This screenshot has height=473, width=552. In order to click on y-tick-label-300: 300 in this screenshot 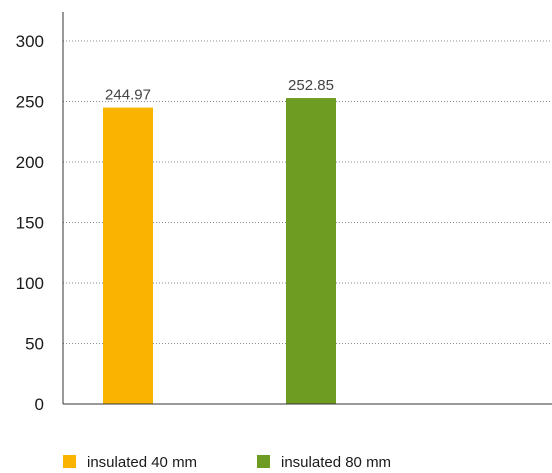, I will do `click(30, 41)`.